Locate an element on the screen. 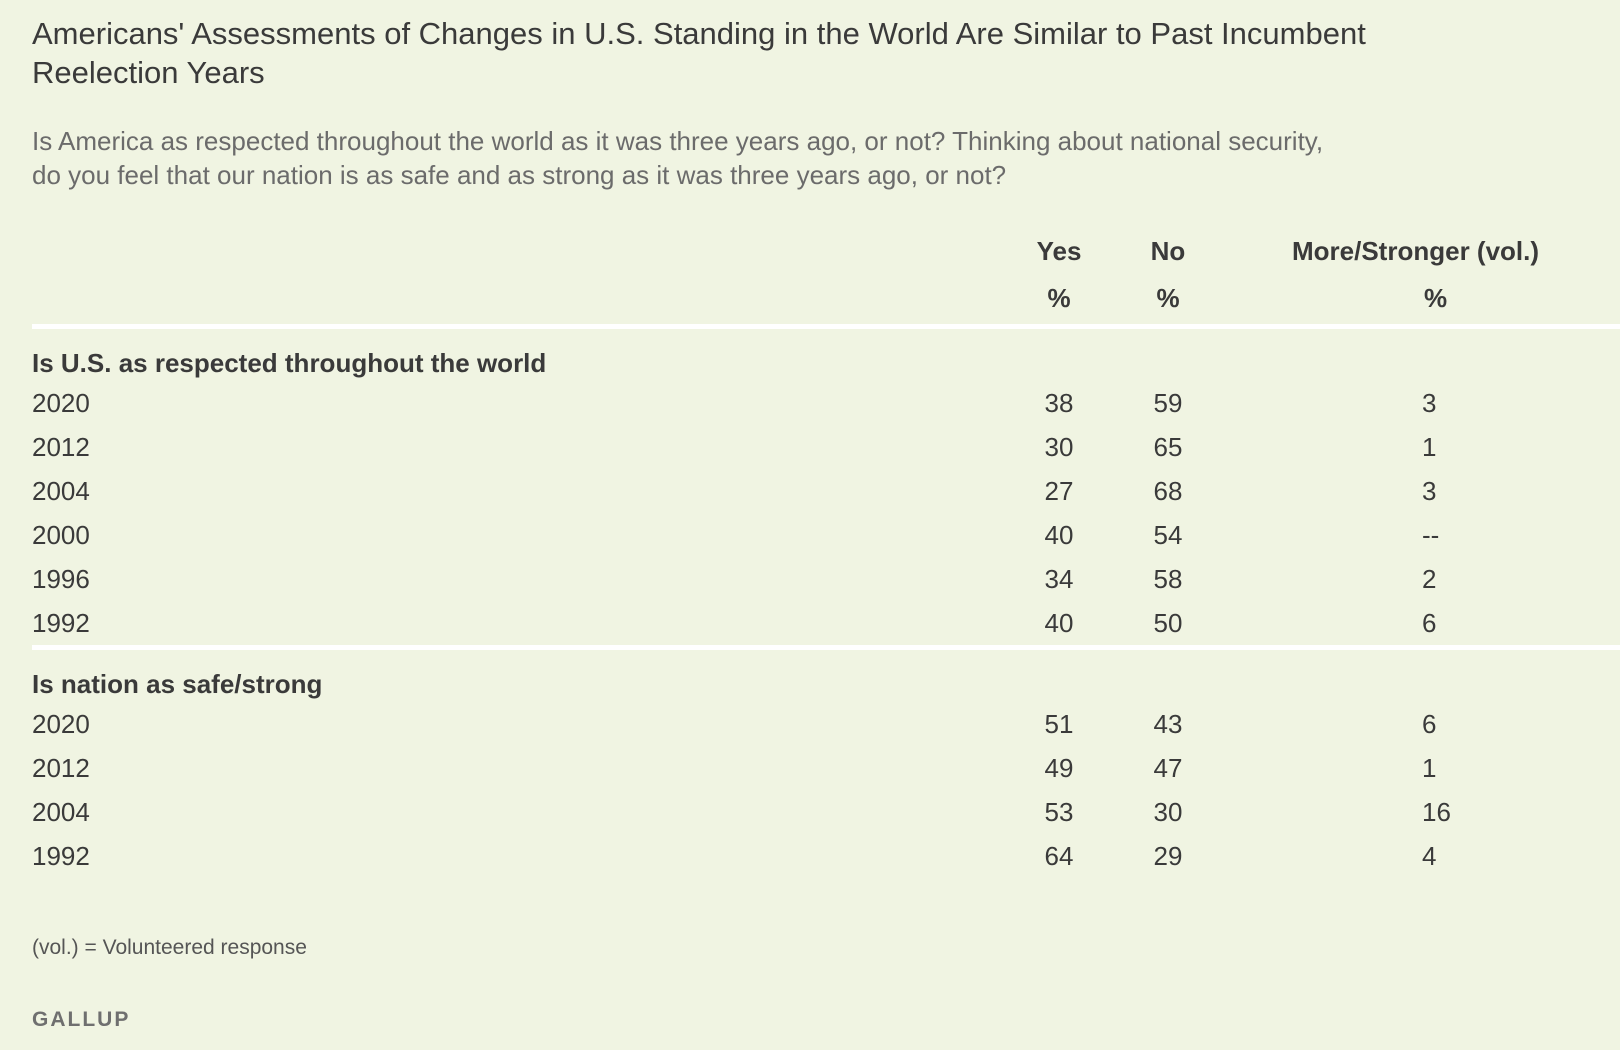 This screenshot has height=1050, width=1620. header-row: Yes No More/Stronger (vol.) is located at coordinates (826, 251).